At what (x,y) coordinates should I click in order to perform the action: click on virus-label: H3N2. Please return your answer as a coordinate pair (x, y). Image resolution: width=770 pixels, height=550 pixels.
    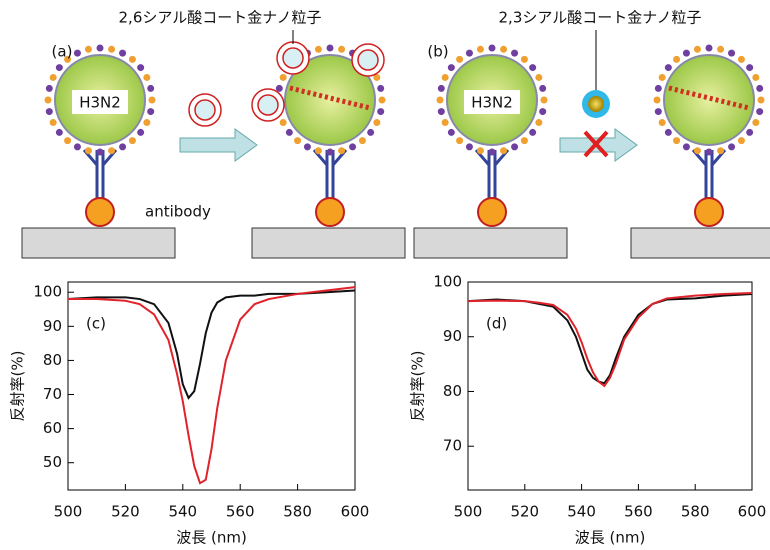
    Looking at the image, I should click on (100, 103).